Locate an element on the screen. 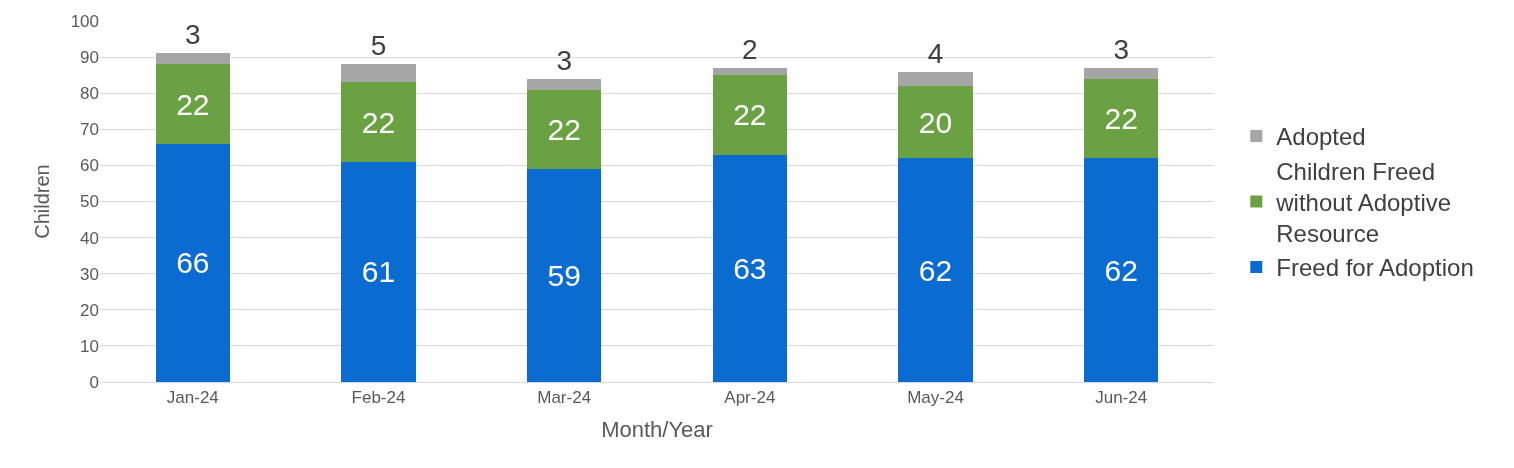 The image size is (1514, 468). x-tick-label: Jan-24 is located at coordinates (192, 398).